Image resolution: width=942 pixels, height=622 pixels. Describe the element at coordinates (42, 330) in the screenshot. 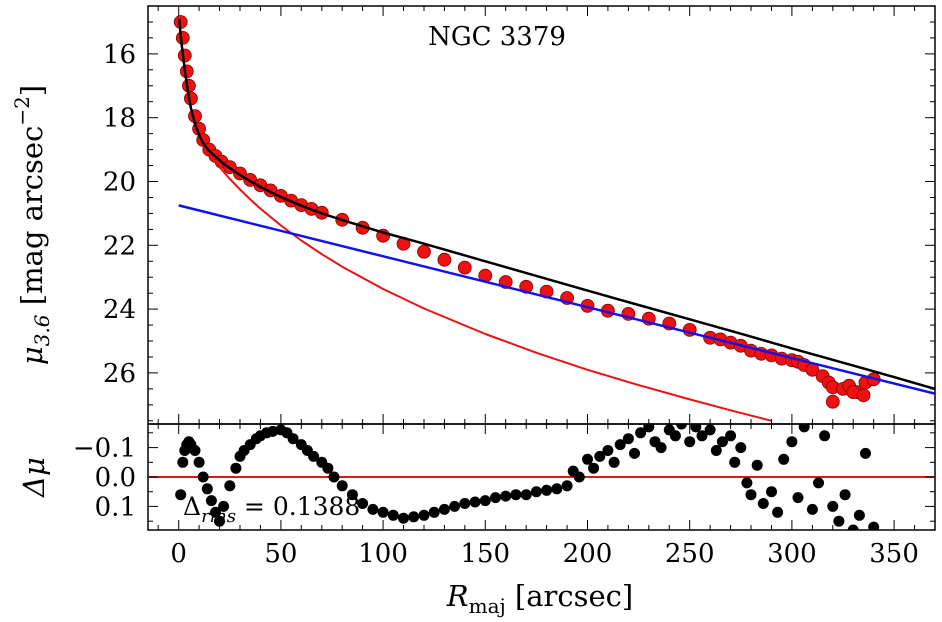

I see `y-label-subscript: 3.6` at that location.